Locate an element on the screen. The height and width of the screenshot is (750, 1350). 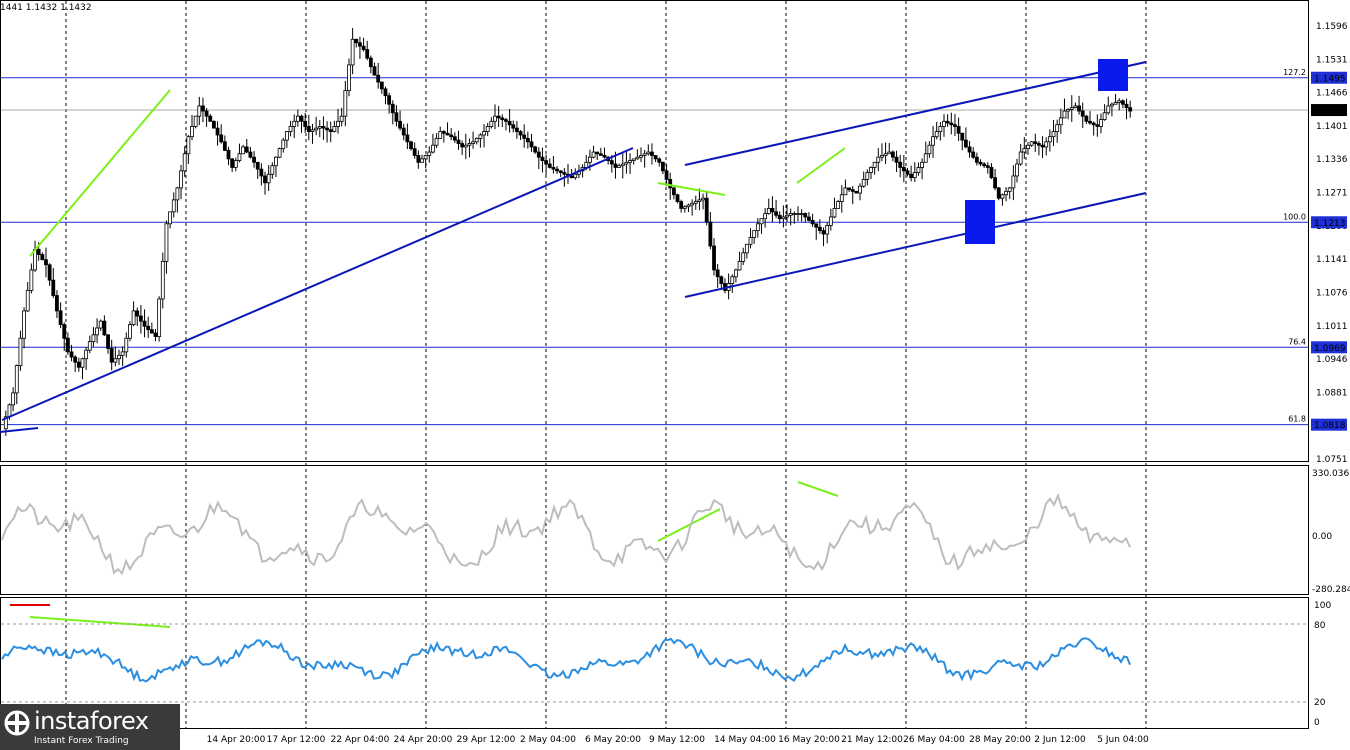
x-tick-label: 28 May 20:00 is located at coordinates (1000, 740).